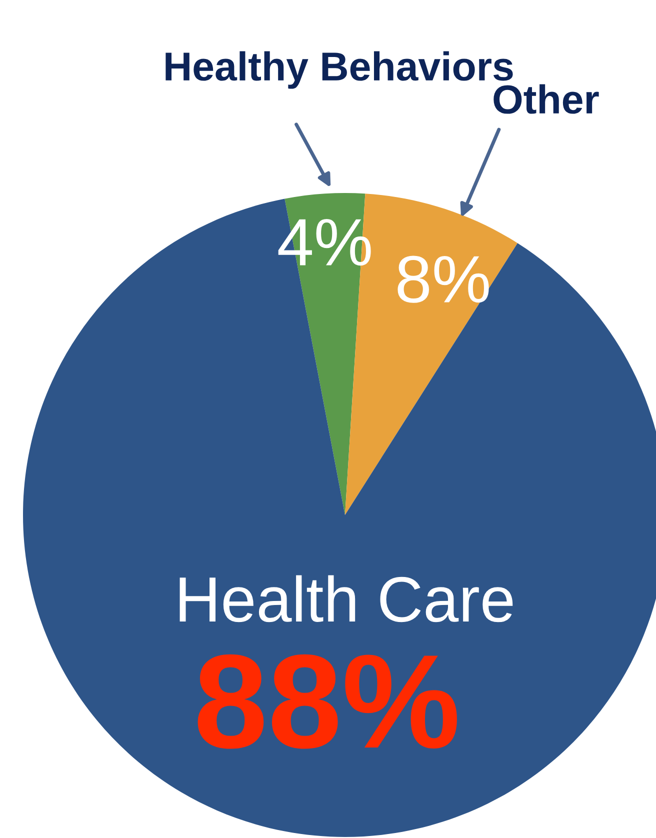  Describe the element at coordinates (327, 701) in the screenshot. I see `data-label: 88%` at that location.